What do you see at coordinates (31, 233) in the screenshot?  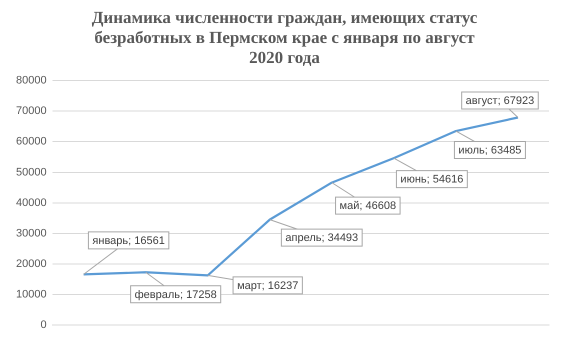 I see `y-tick-label: 30000` at bounding box center [31, 233].